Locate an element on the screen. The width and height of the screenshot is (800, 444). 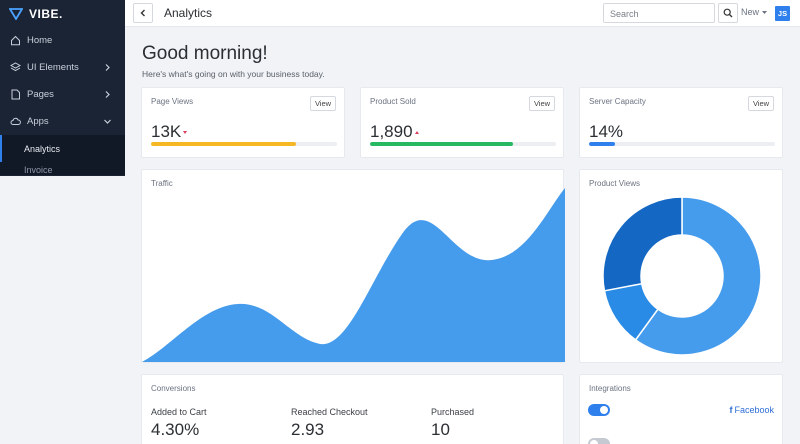
new-label: New is located at coordinates (750, 12).